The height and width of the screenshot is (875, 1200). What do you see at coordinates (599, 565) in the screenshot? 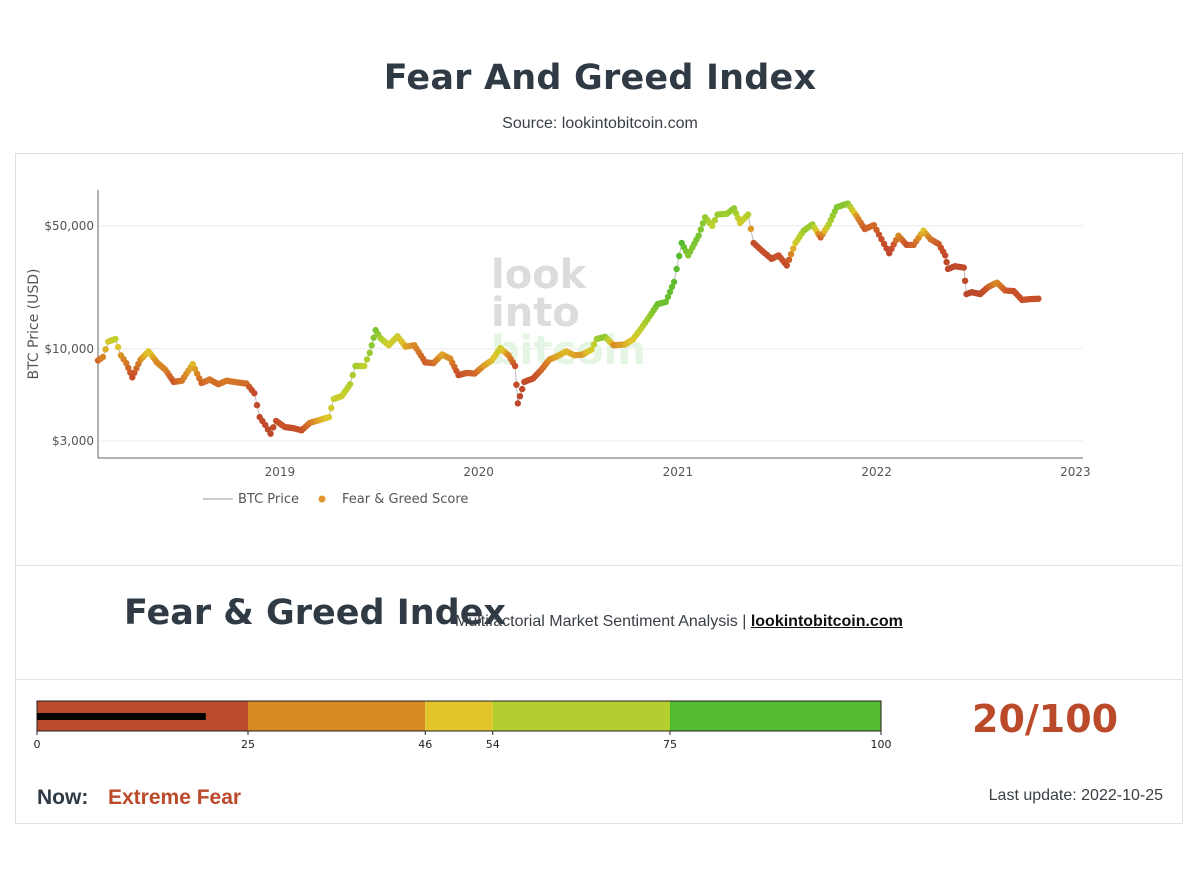
I see `divider-chart` at bounding box center [599, 565].